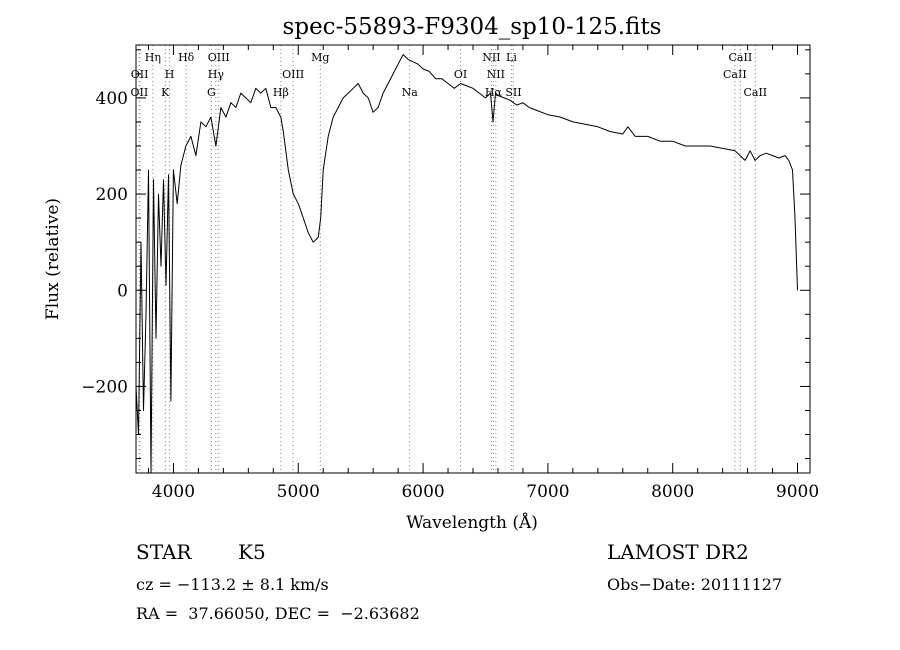 The width and height of the screenshot is (900, 650). I want to click on chart-title: spec-55893-F9304_sp10-125.fits, so click(472, 27).